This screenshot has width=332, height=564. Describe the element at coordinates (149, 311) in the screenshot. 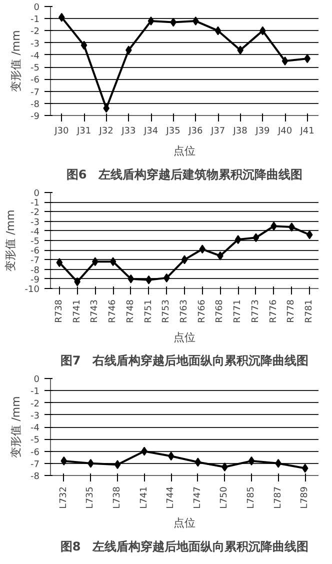

I see `x-tick-label: R751` at that location.